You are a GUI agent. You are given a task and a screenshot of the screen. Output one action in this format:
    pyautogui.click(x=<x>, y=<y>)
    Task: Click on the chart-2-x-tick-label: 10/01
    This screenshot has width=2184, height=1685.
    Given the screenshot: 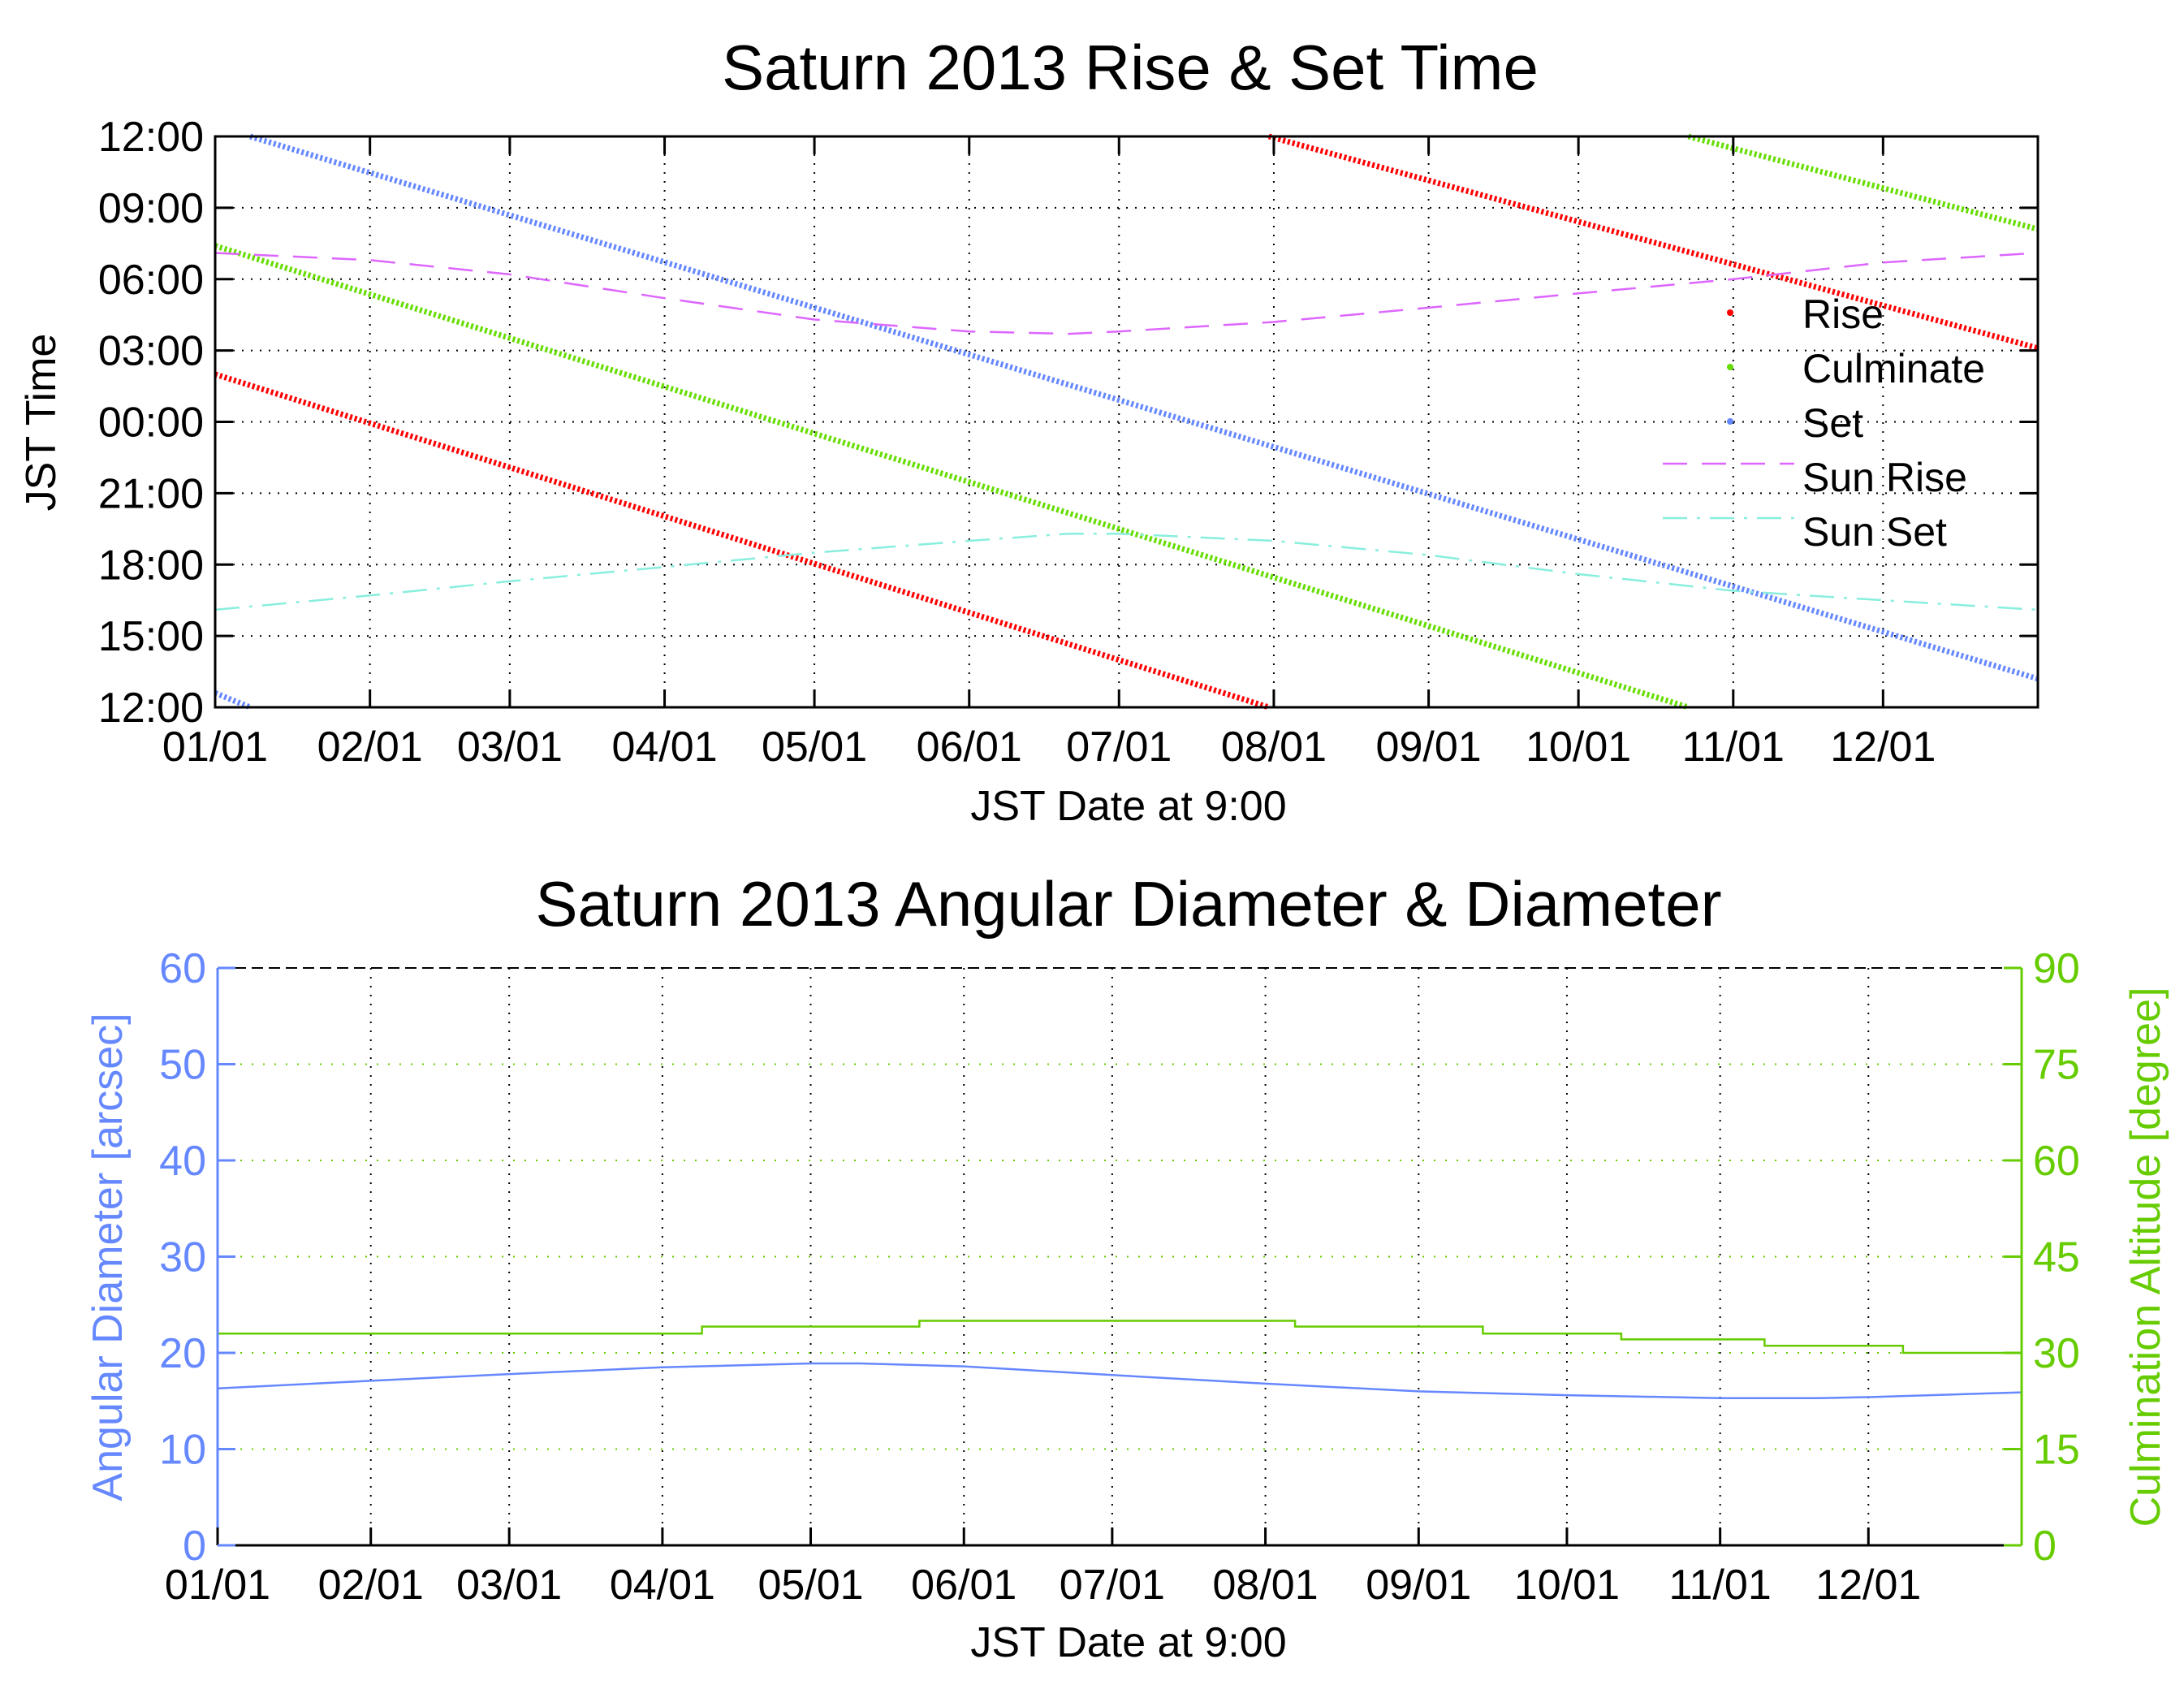 What is the action you would take?
    pyautogui.click(x=1567, y=1585)
    